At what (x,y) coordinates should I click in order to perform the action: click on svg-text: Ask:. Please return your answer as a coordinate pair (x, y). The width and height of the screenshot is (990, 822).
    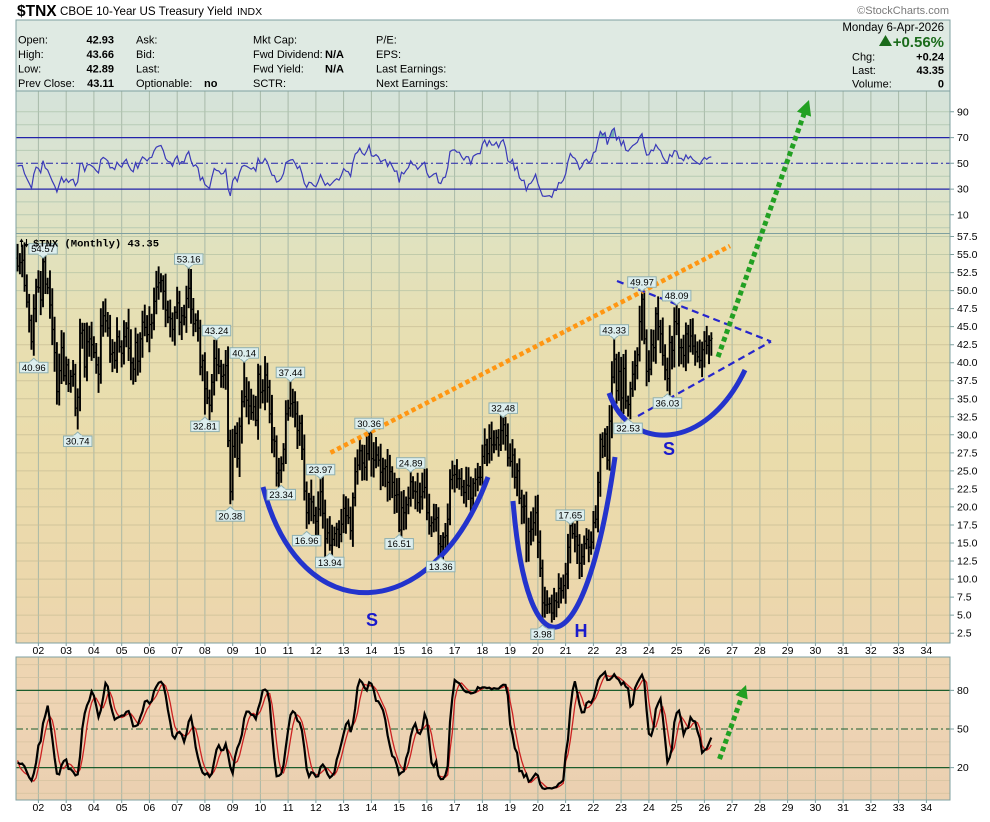
    Looking at the image, I should click on (146, 41).